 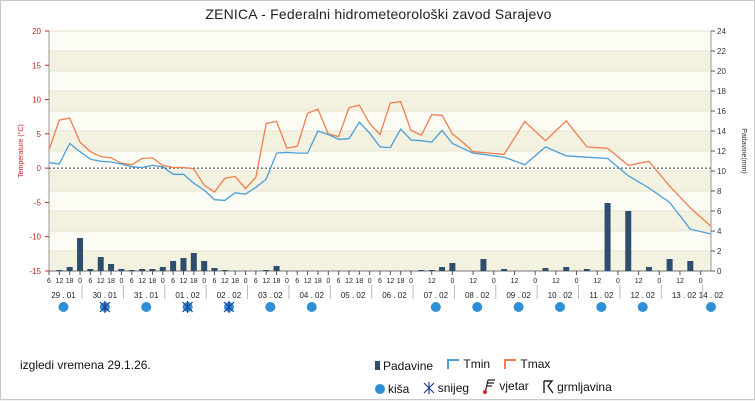 I want to click on date-label: 03 . 02, so click(x=270, y=295).